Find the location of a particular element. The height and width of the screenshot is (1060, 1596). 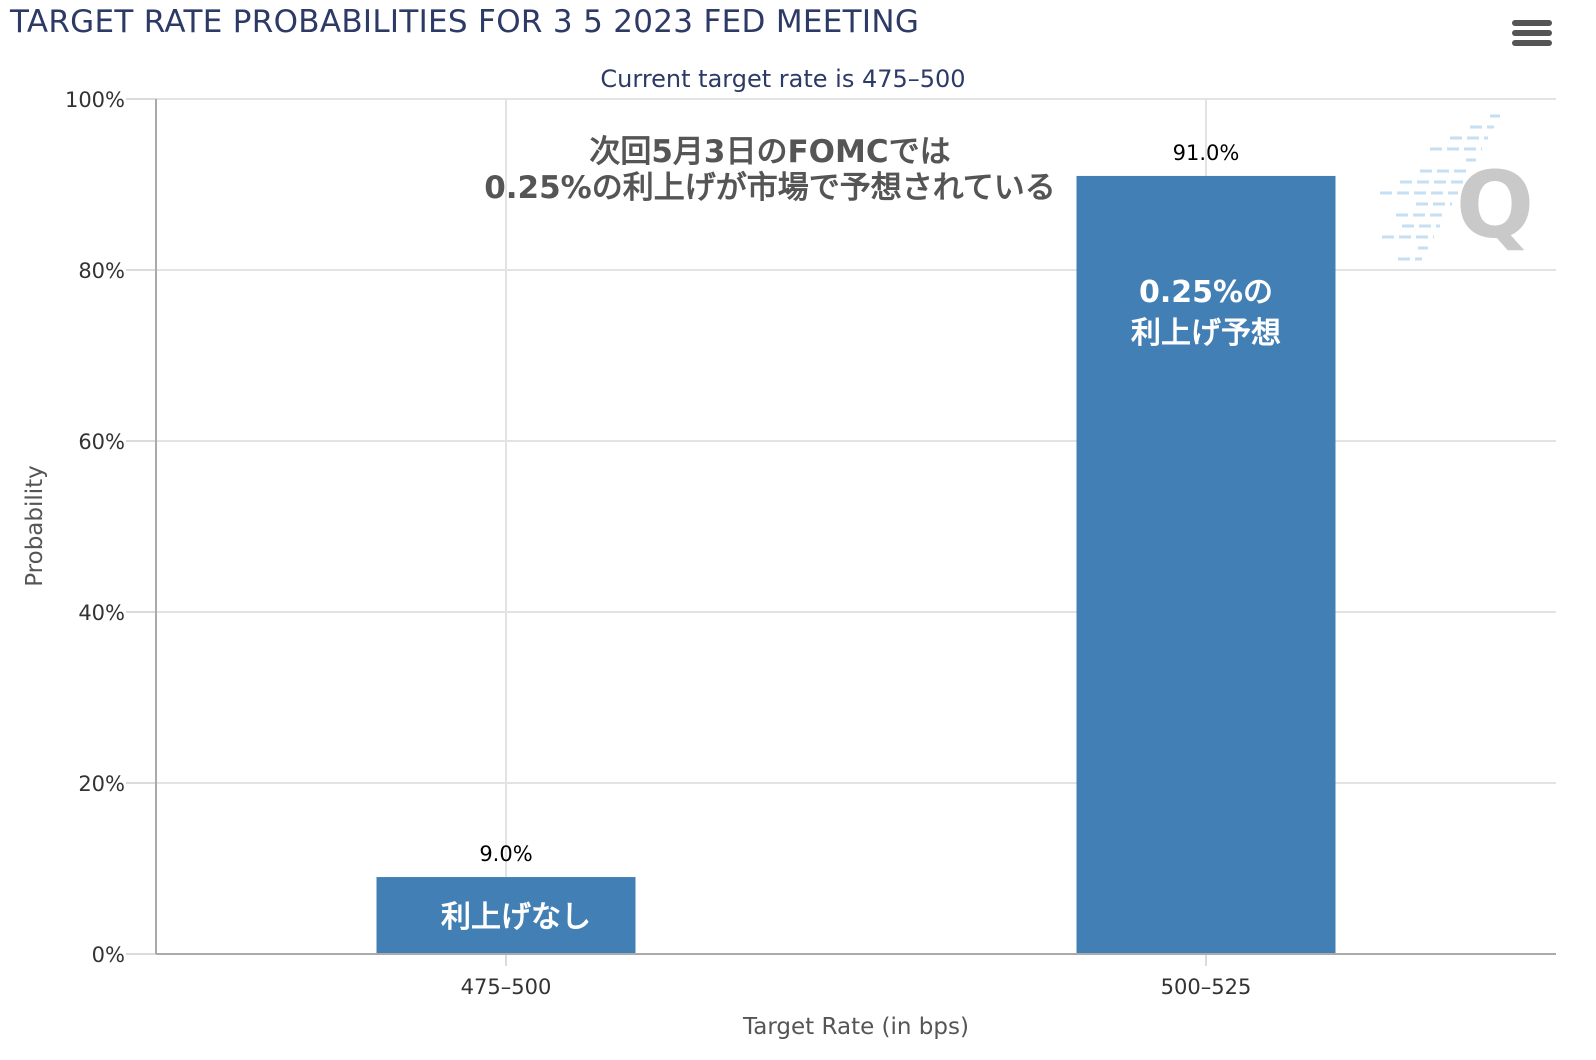

data-label: 91.0% is located at coordinates (1206, 153).